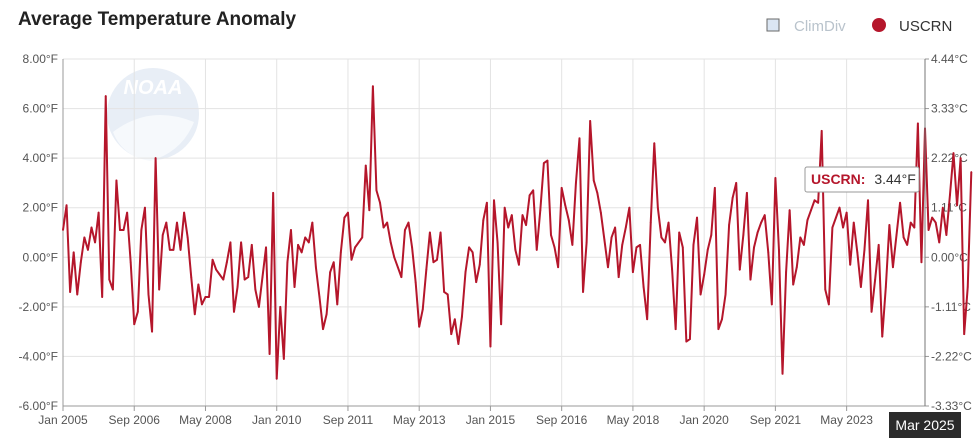 Image resolution: width=980 pixels, height=440 pixels. What do you see at coordinates (859, 26) in the screenshot?
I see `legend: ClimDiv USCRN` at bounding box center [859, 26].